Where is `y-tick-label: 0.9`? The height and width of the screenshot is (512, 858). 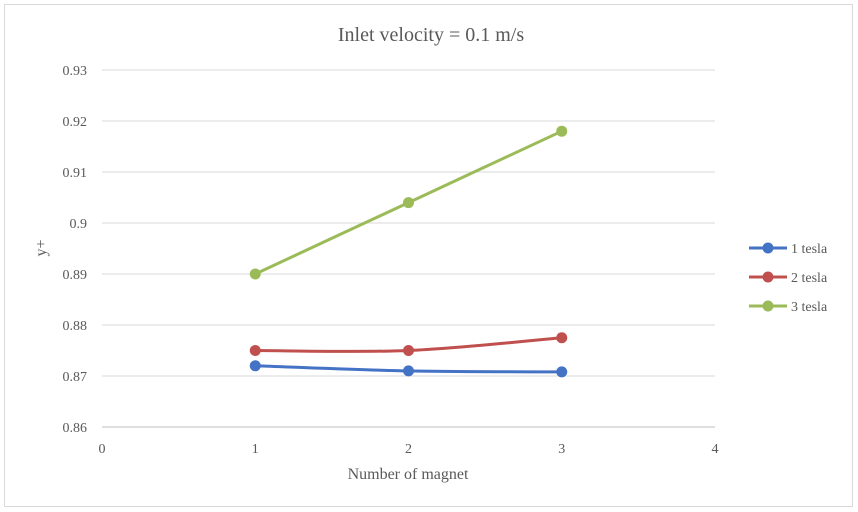 y-tick-label: 0.9 is located at coordinates (79, 224).